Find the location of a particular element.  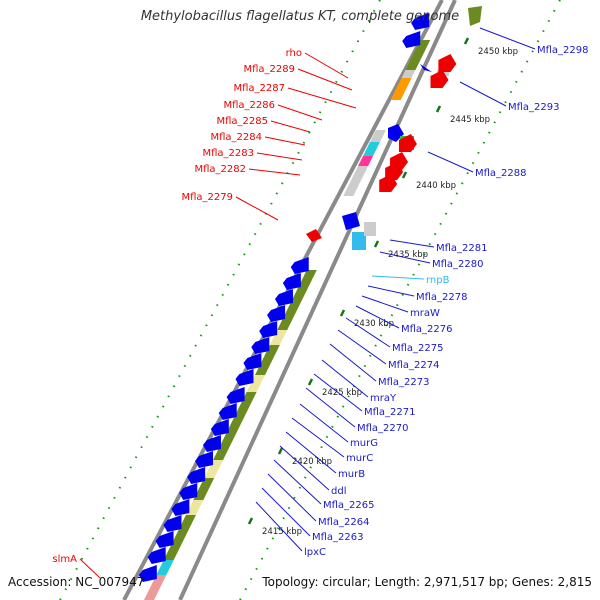

gene-label-reverse: Mfla_2265 is located at coordinates (349, 505).